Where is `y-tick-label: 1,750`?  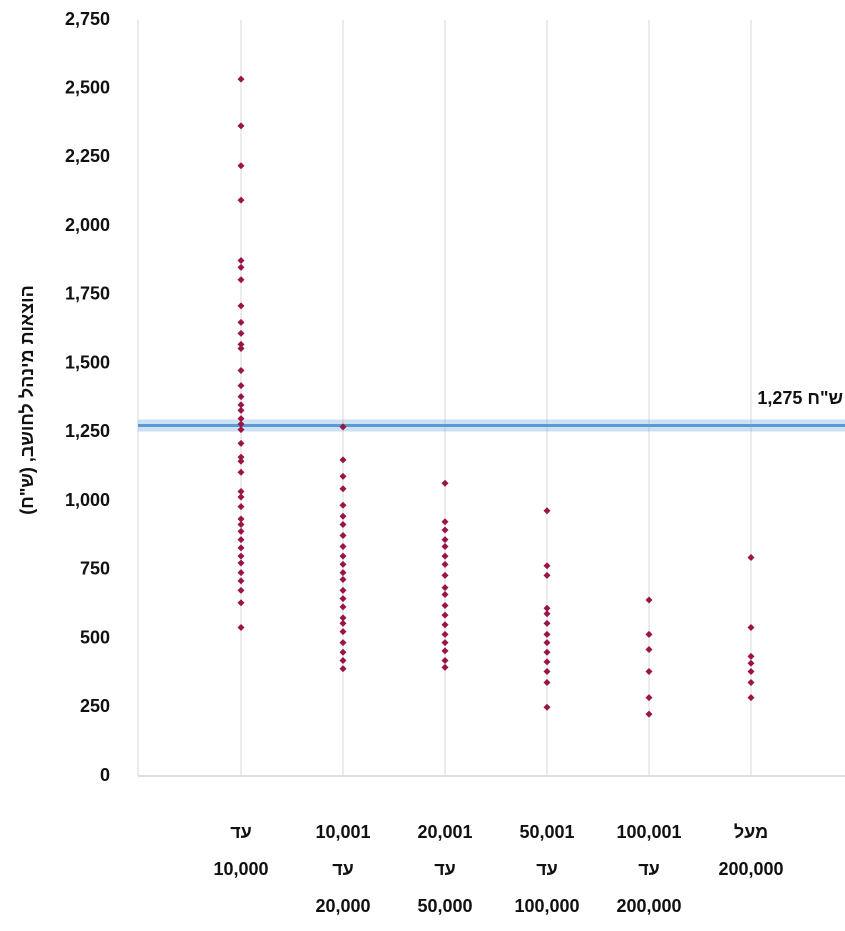 y-tick-label: 1,750 is located at coordinates (87, 294).